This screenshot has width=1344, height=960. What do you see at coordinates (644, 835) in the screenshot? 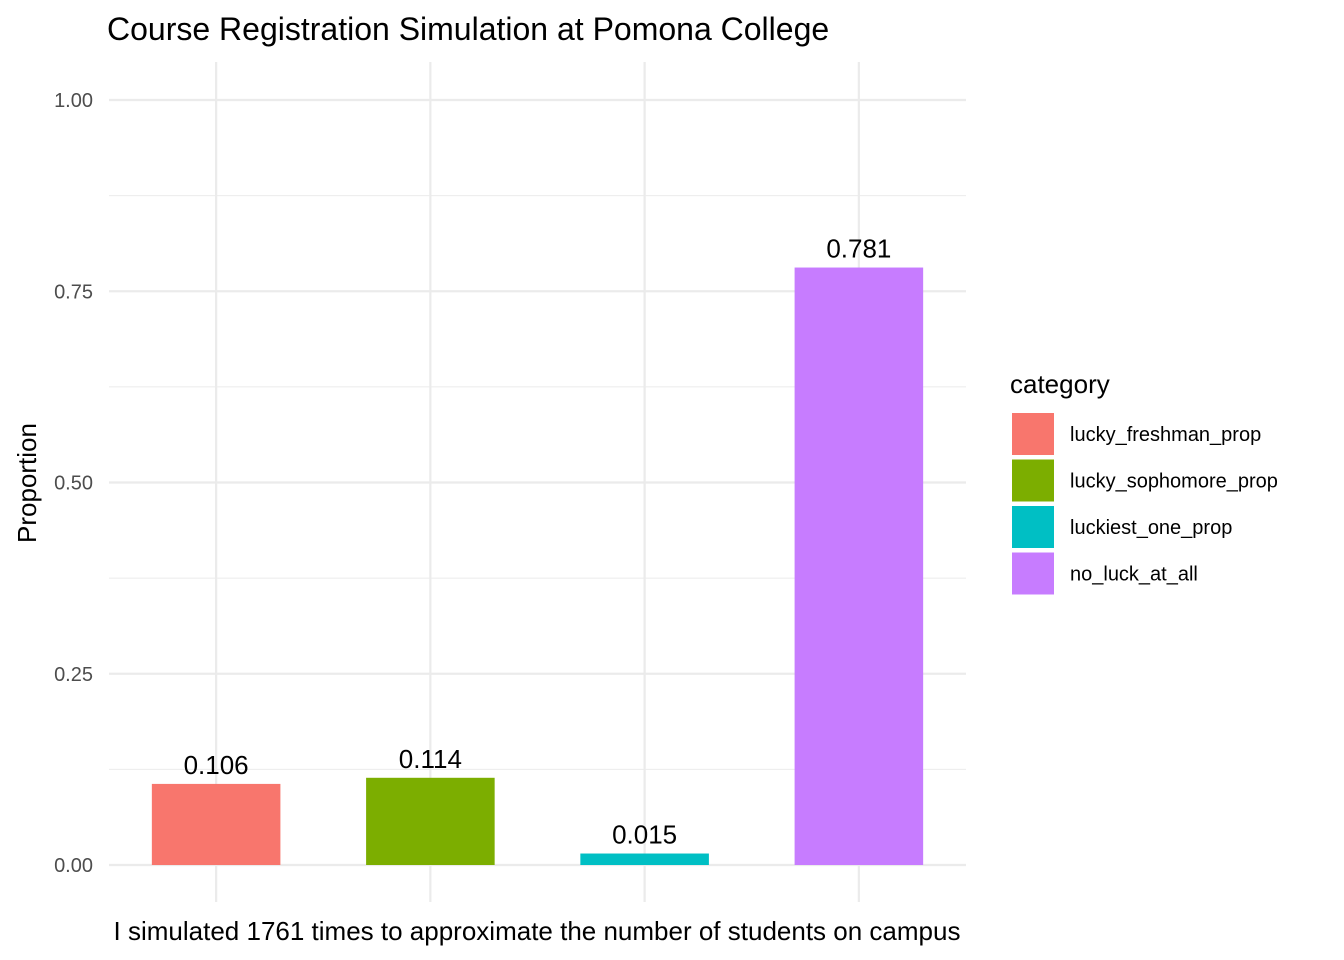
I see `data-label: 0.015` at bounding box center [644, 835].